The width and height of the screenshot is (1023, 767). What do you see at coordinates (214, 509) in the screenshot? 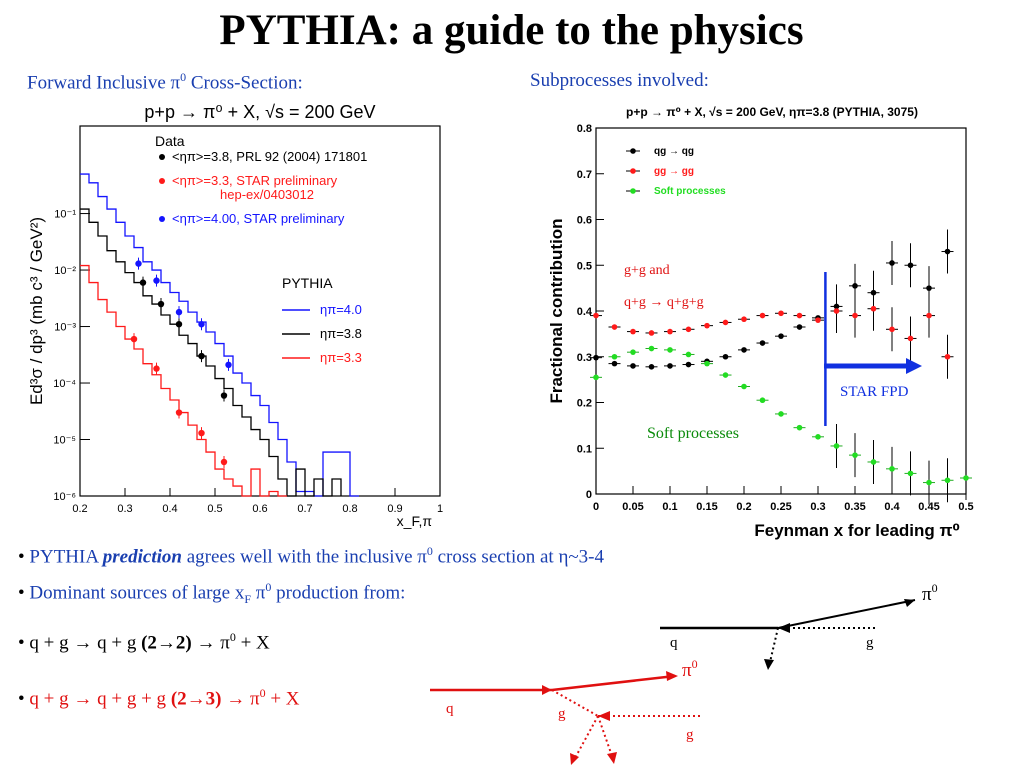
I see `chart1-xtick-label: 0.5` at bounding box center [214, 509].